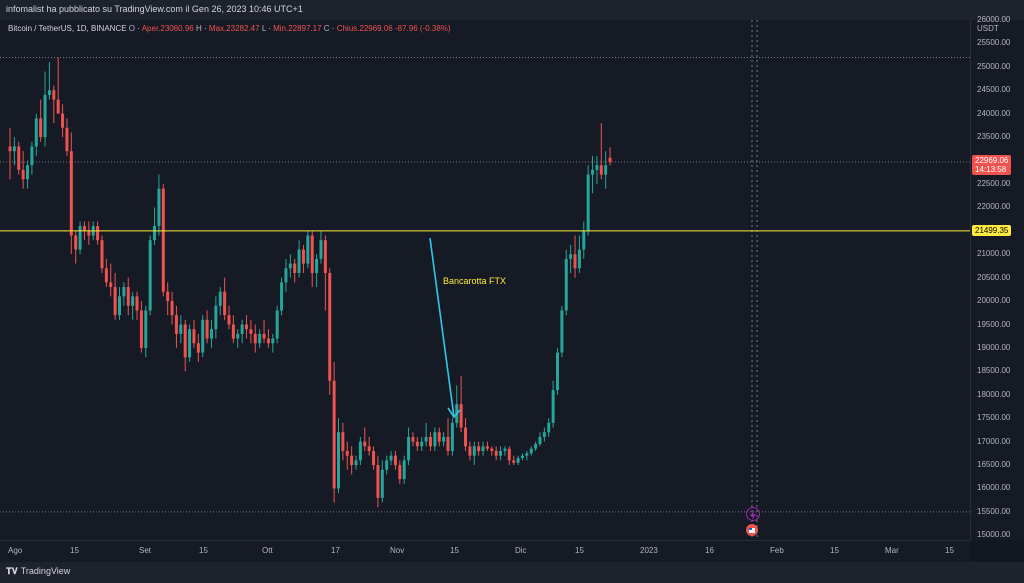 Image resolution: width=1024 pixels, height=583 pixels. Describe the element at coordinates (777, 550) in the screenshot. I see `time-tick: Feb` at that location.